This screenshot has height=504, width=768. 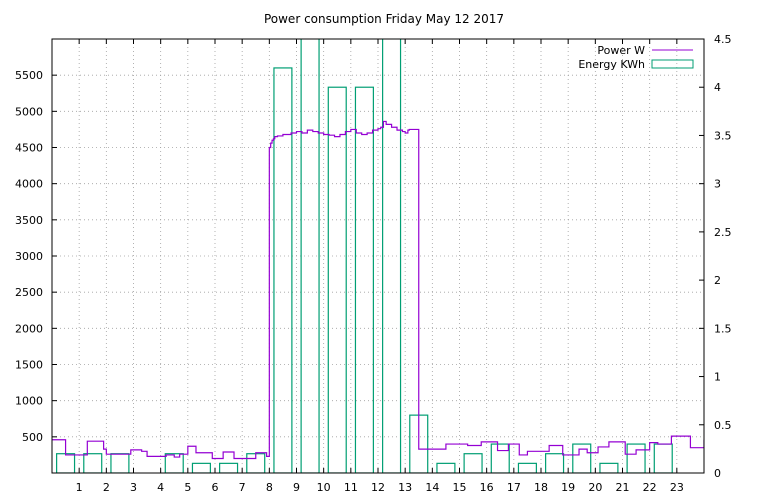 What do you see at coordinates (29, 401) in the screenshot?
I see `y-left-tick-label: 1000` at bounding box center [29, 401].